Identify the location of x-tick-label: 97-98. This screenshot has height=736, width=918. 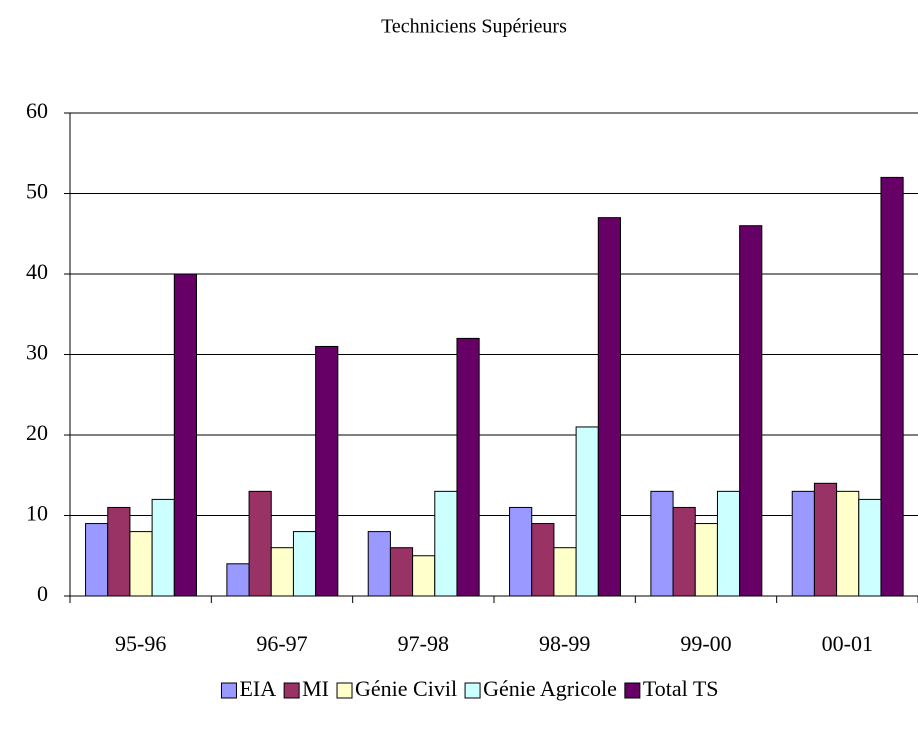
(423, 643).